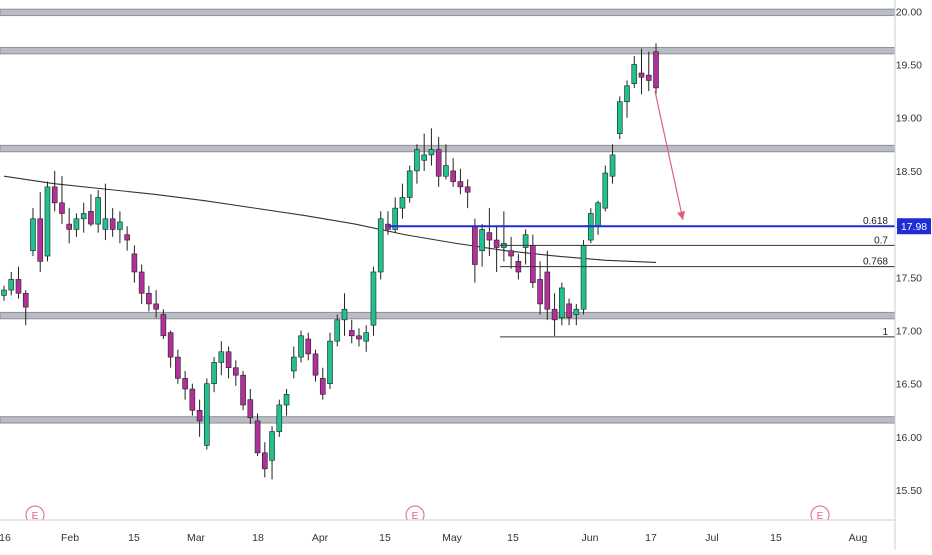 The width and height of the screenshot is (932, 555). Describe the element at coordinates (651, 538) in the screenshot. I see `x-tick-label: 17` at that location.